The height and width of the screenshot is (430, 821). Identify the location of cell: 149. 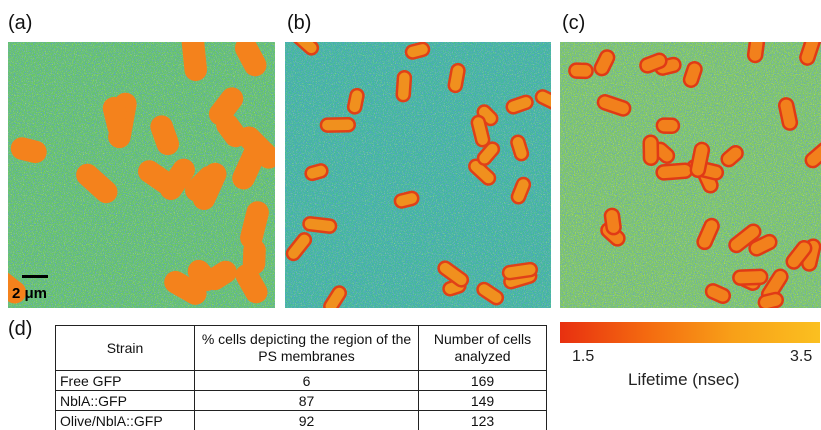
(482, 400).